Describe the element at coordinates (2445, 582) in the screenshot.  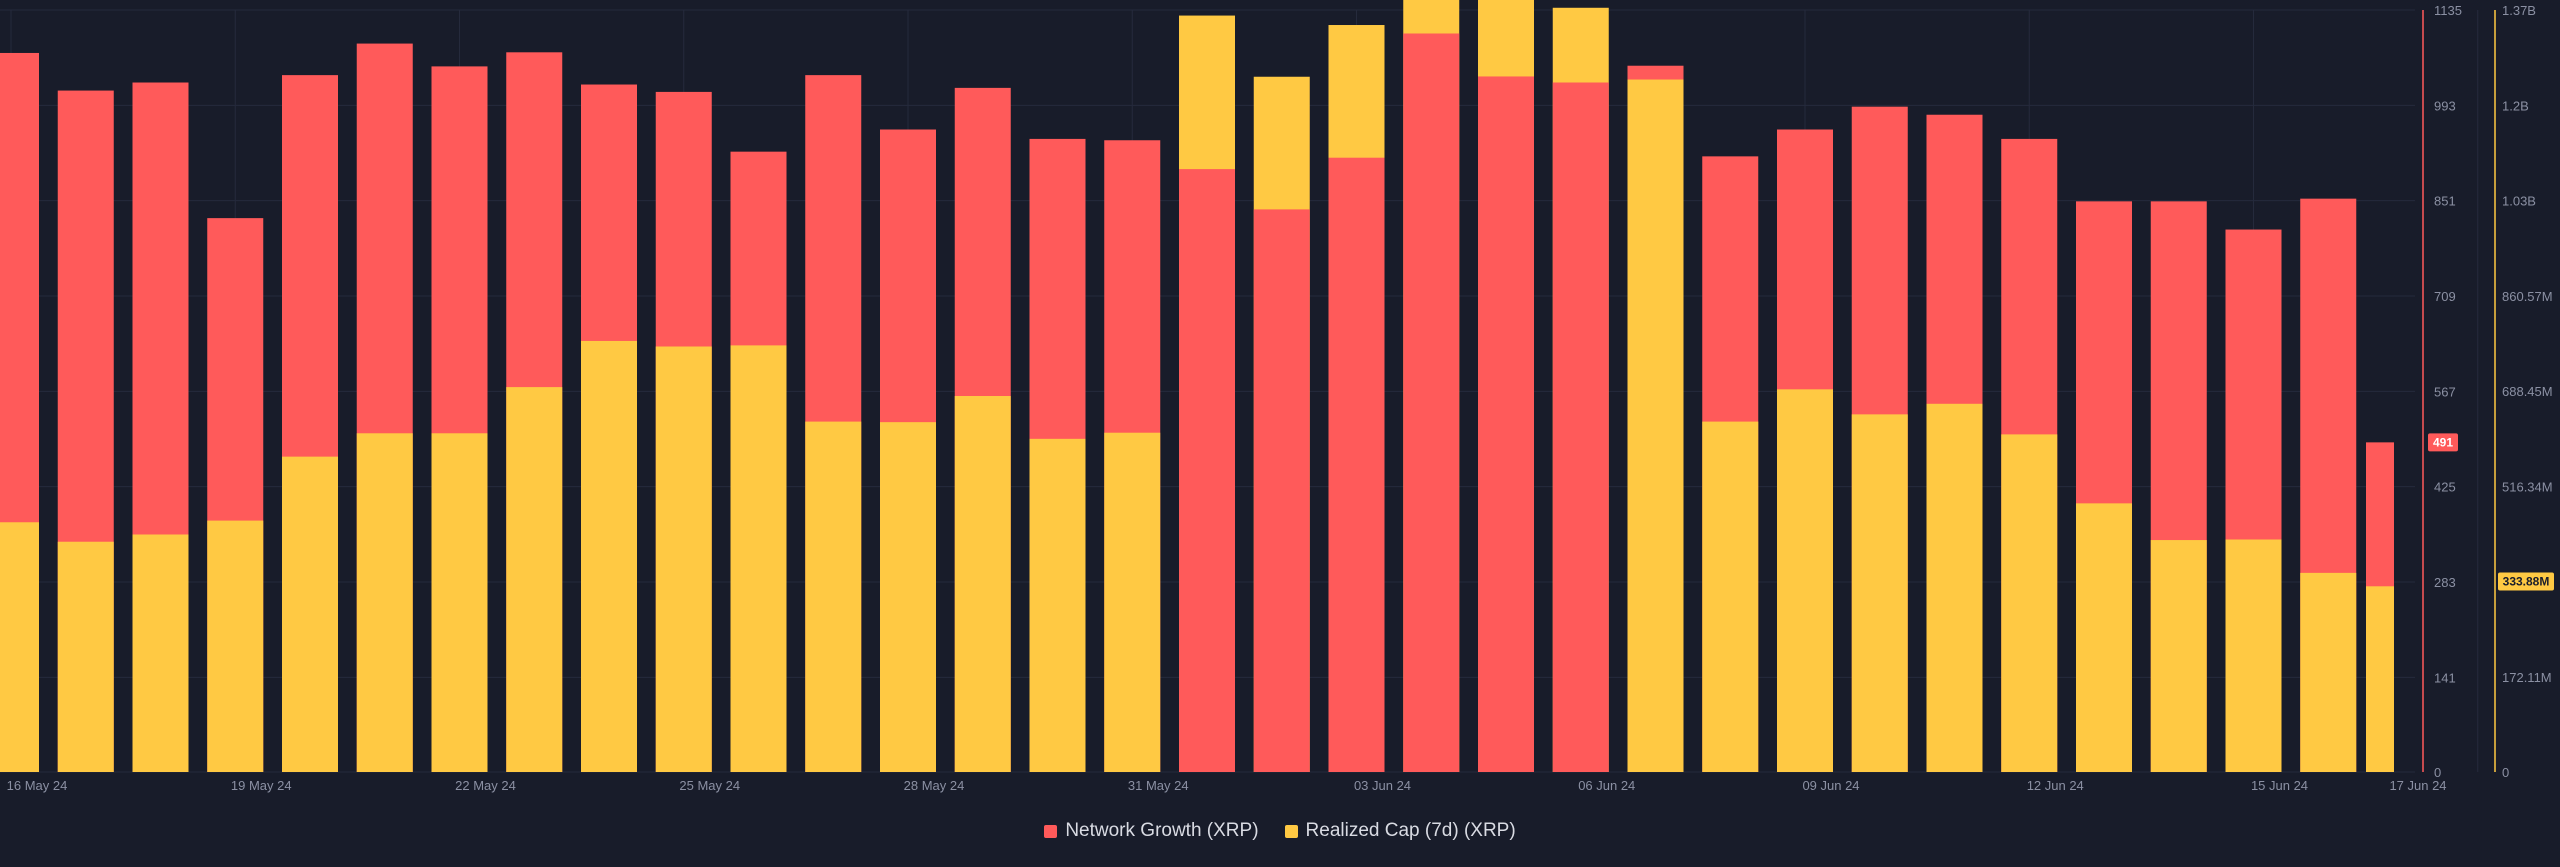
I see `left-axis-tick-label: 283` at that location.